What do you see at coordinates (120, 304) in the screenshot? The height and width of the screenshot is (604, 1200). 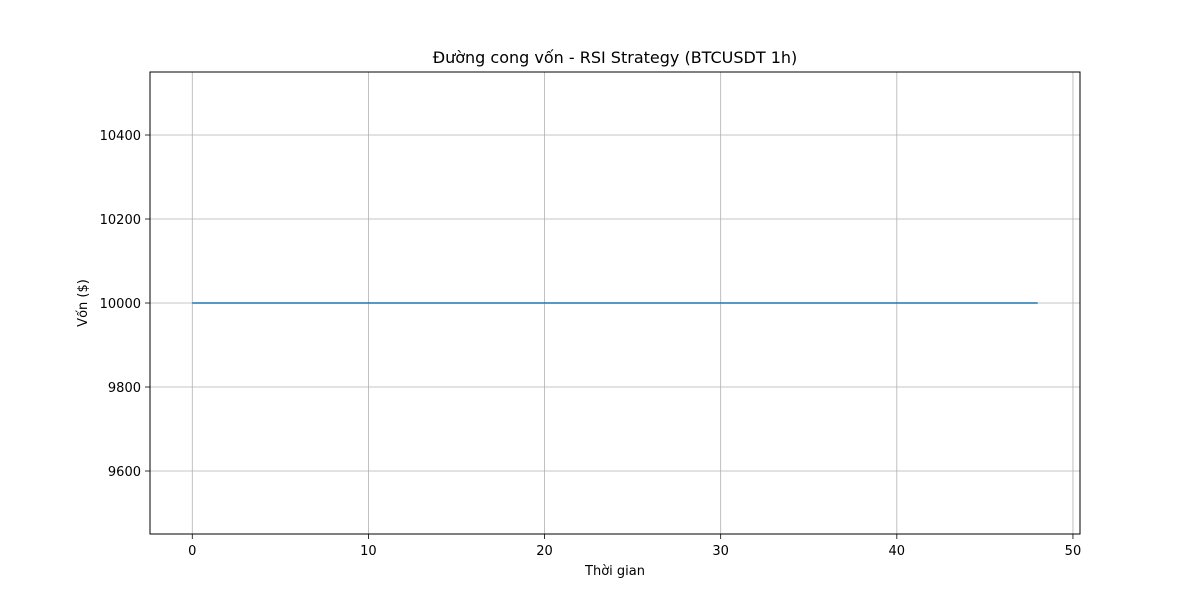 I see `y-tick-label: 10000` at bounding box center [120, 304].